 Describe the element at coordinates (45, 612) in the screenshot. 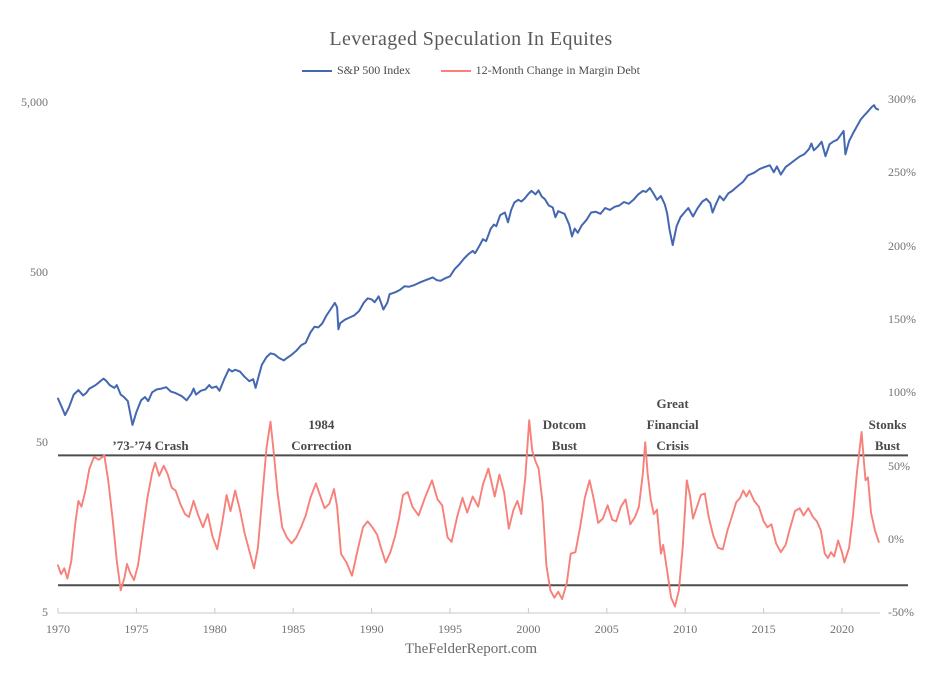

I see `left-axis-tick-label: 5` at that location.